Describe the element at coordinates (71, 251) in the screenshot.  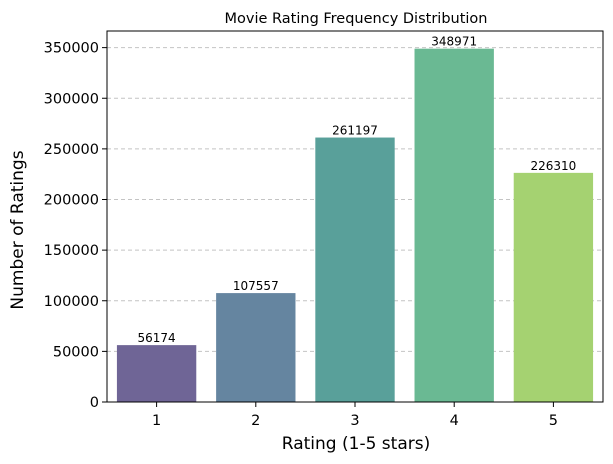
I see `y-tick-label: 150000` at that location.